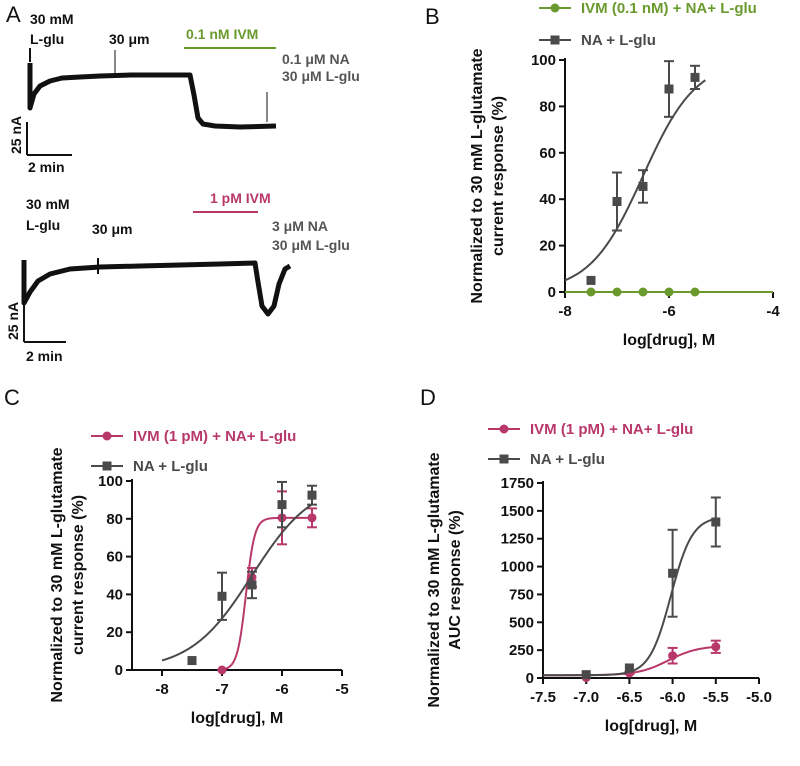 The height and width of the screenshot is (766, 800). What do you see at coordinates (152, 96) in the screenshot?
I see `trace1-current-trace` at bounding box center [152, 96].